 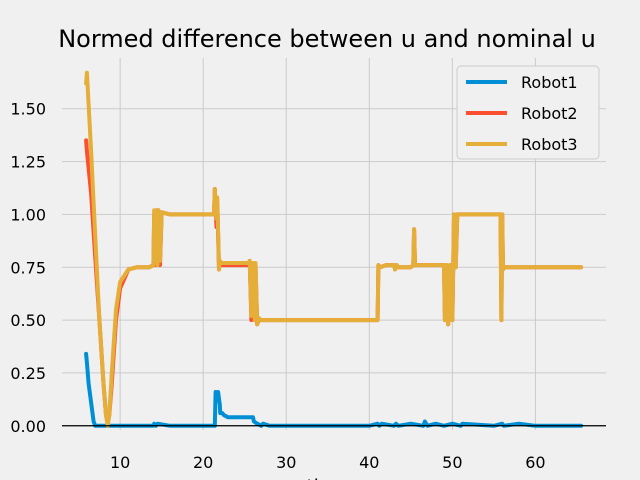 I want to click on y-tick-label: 0.75, so click(x=28, y=267).